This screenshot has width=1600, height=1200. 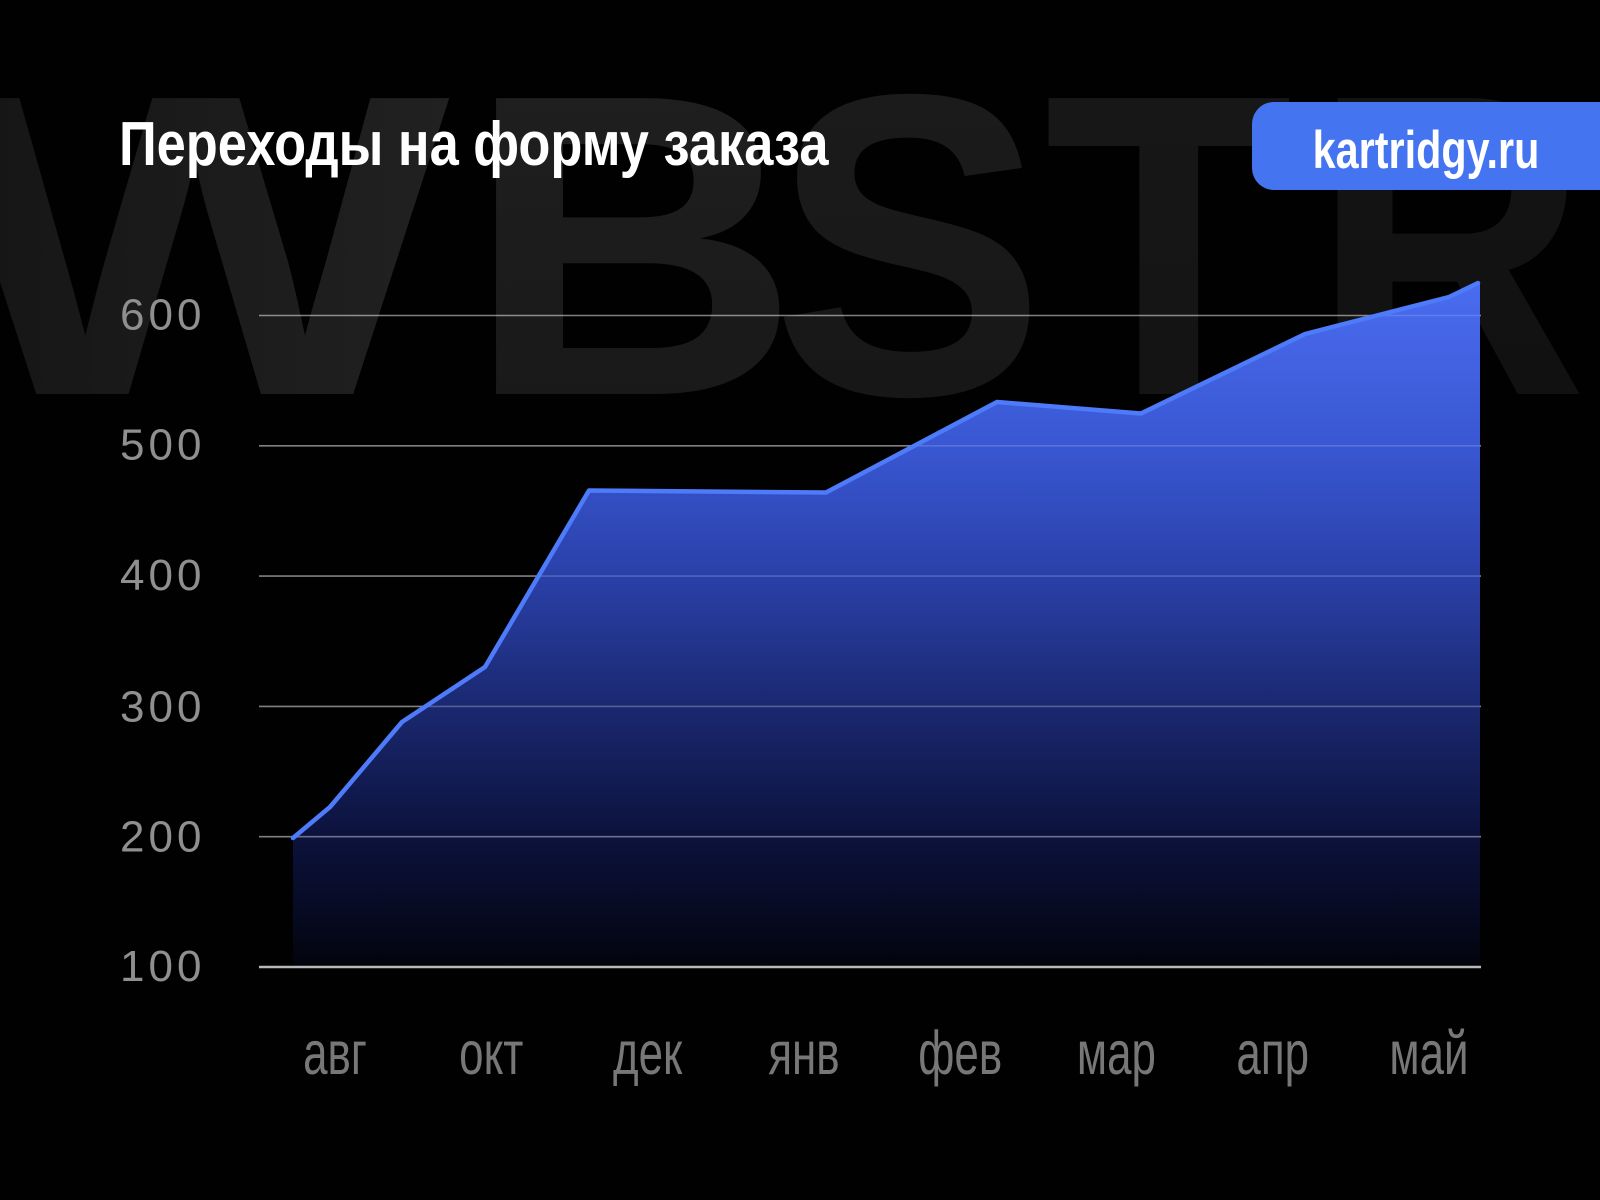 I want to click on svg-text: янв, so click(x=803, y=1054).